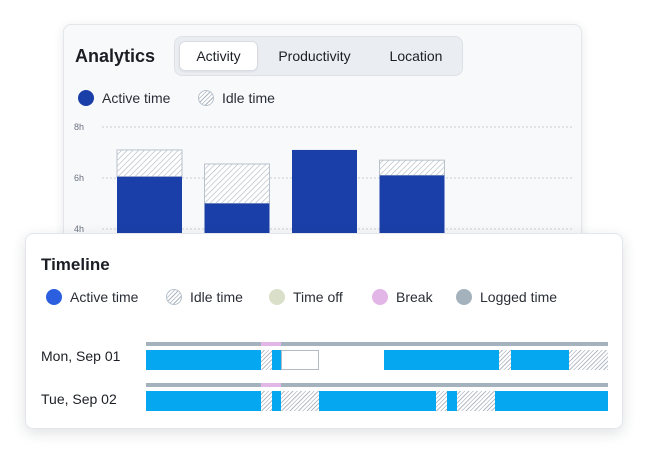  What do you see at coordinates (218, 56) in the screenshot?
I see `tab-activity: Activity` at bounding box center [218, 56].